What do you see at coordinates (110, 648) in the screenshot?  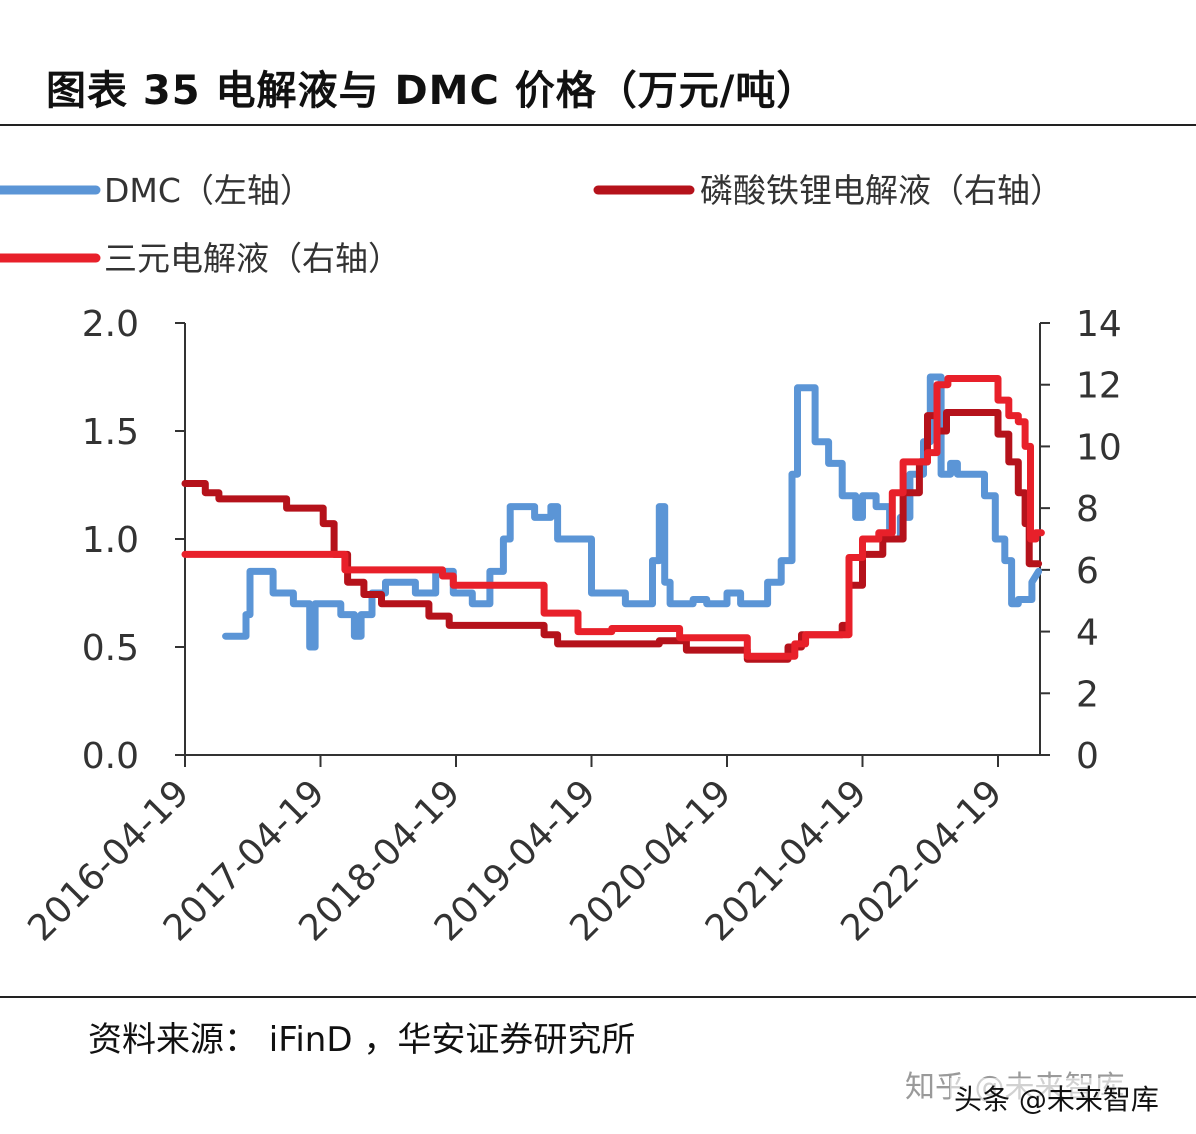 I see `y-left-tick-label: 0.5` at bounding box center [110, 648].